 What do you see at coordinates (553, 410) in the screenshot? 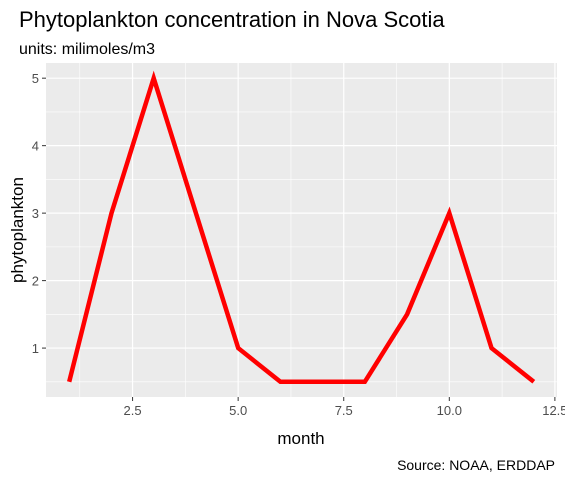
I see `x-tick-label: 12.5` at bounding box center [553, 410].